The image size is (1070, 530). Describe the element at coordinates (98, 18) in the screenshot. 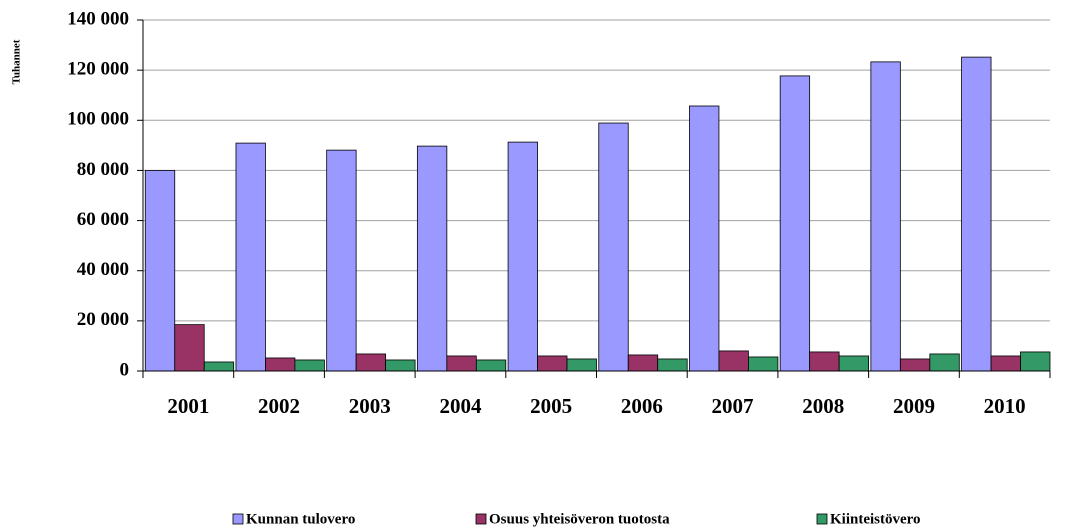

I see `y-tick-label: 140 000` at that location.